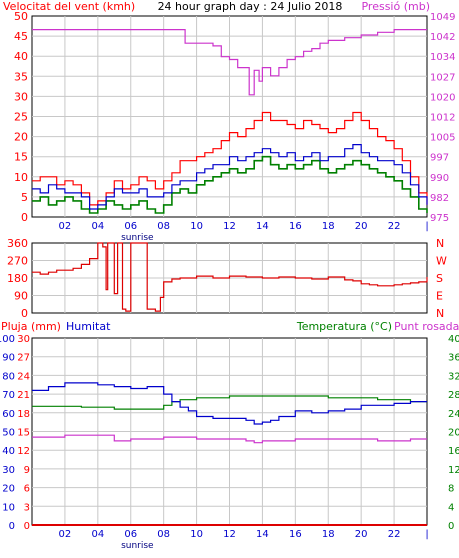 The image size is (459, 558). Describe the element at coordinates (451, 489) in the screenshot. I see `temperature-tick-label: 8` at that location.